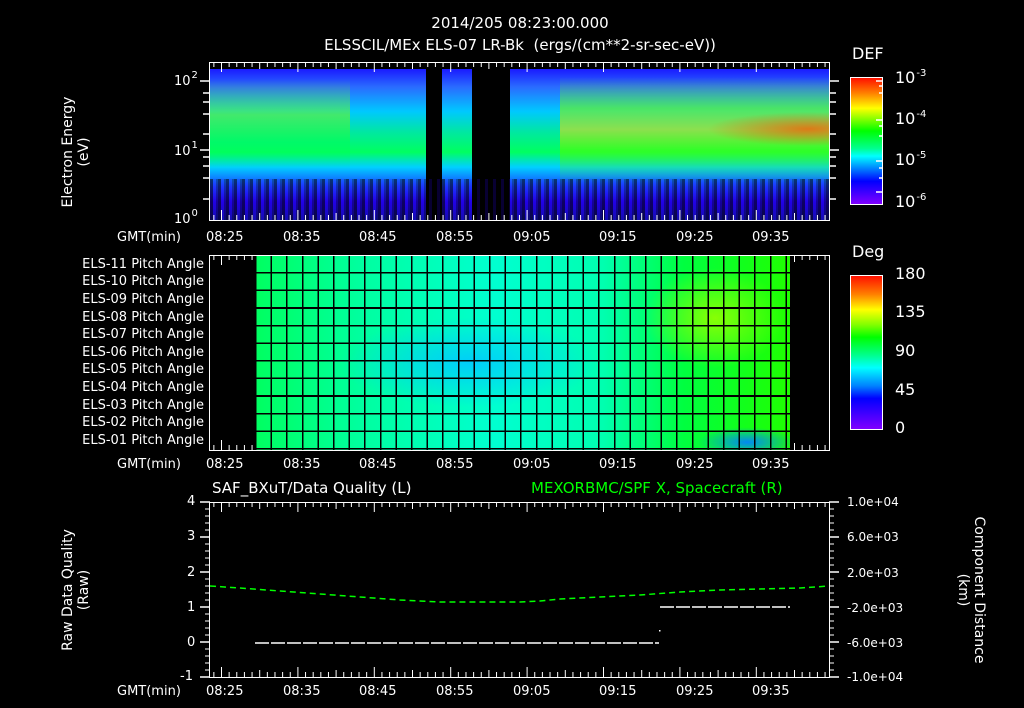 The height and width of the screenshot is (708, 1024). What do you see at coordinates (911, 77) in the screenshot?
I see `colorbar1-tick-1e-3: 10⁻³` at bounding box center [911, 77].